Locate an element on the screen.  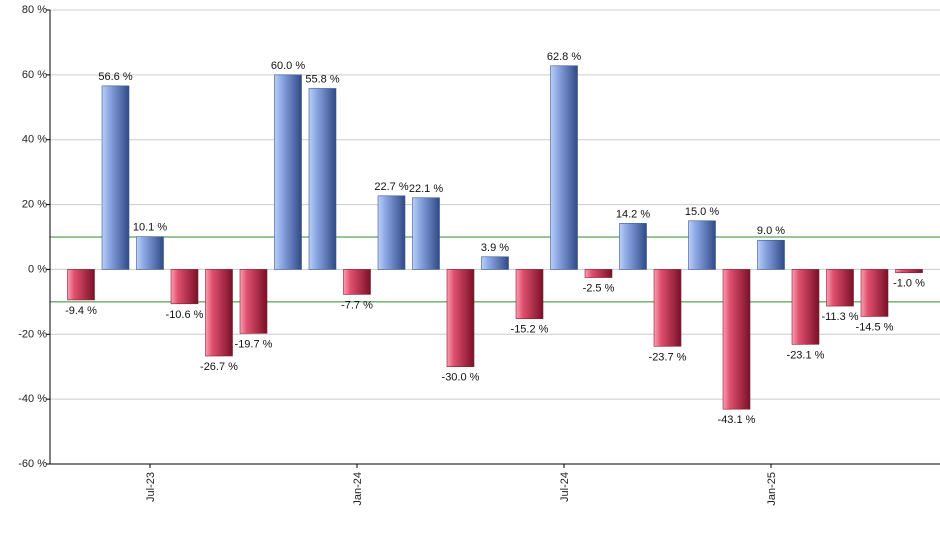
y-tick-label: 60 % is located at coordinates (34, 75).